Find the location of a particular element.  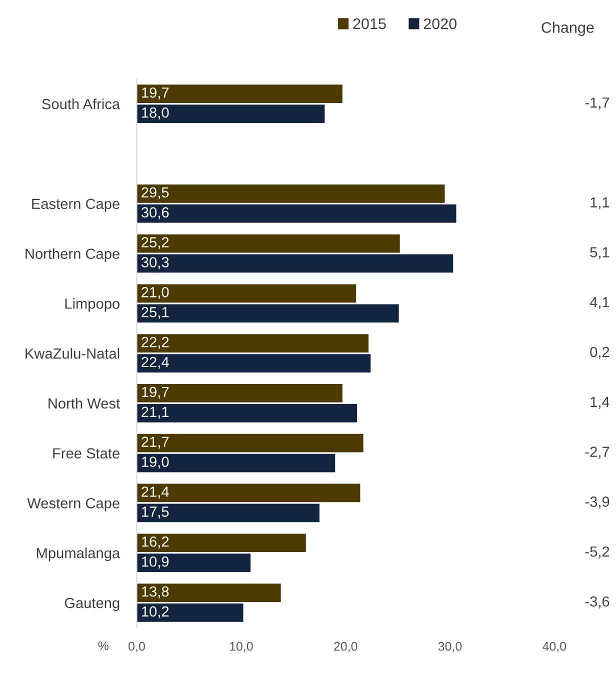

text: 0,2 is located at coordinates (600, 352).